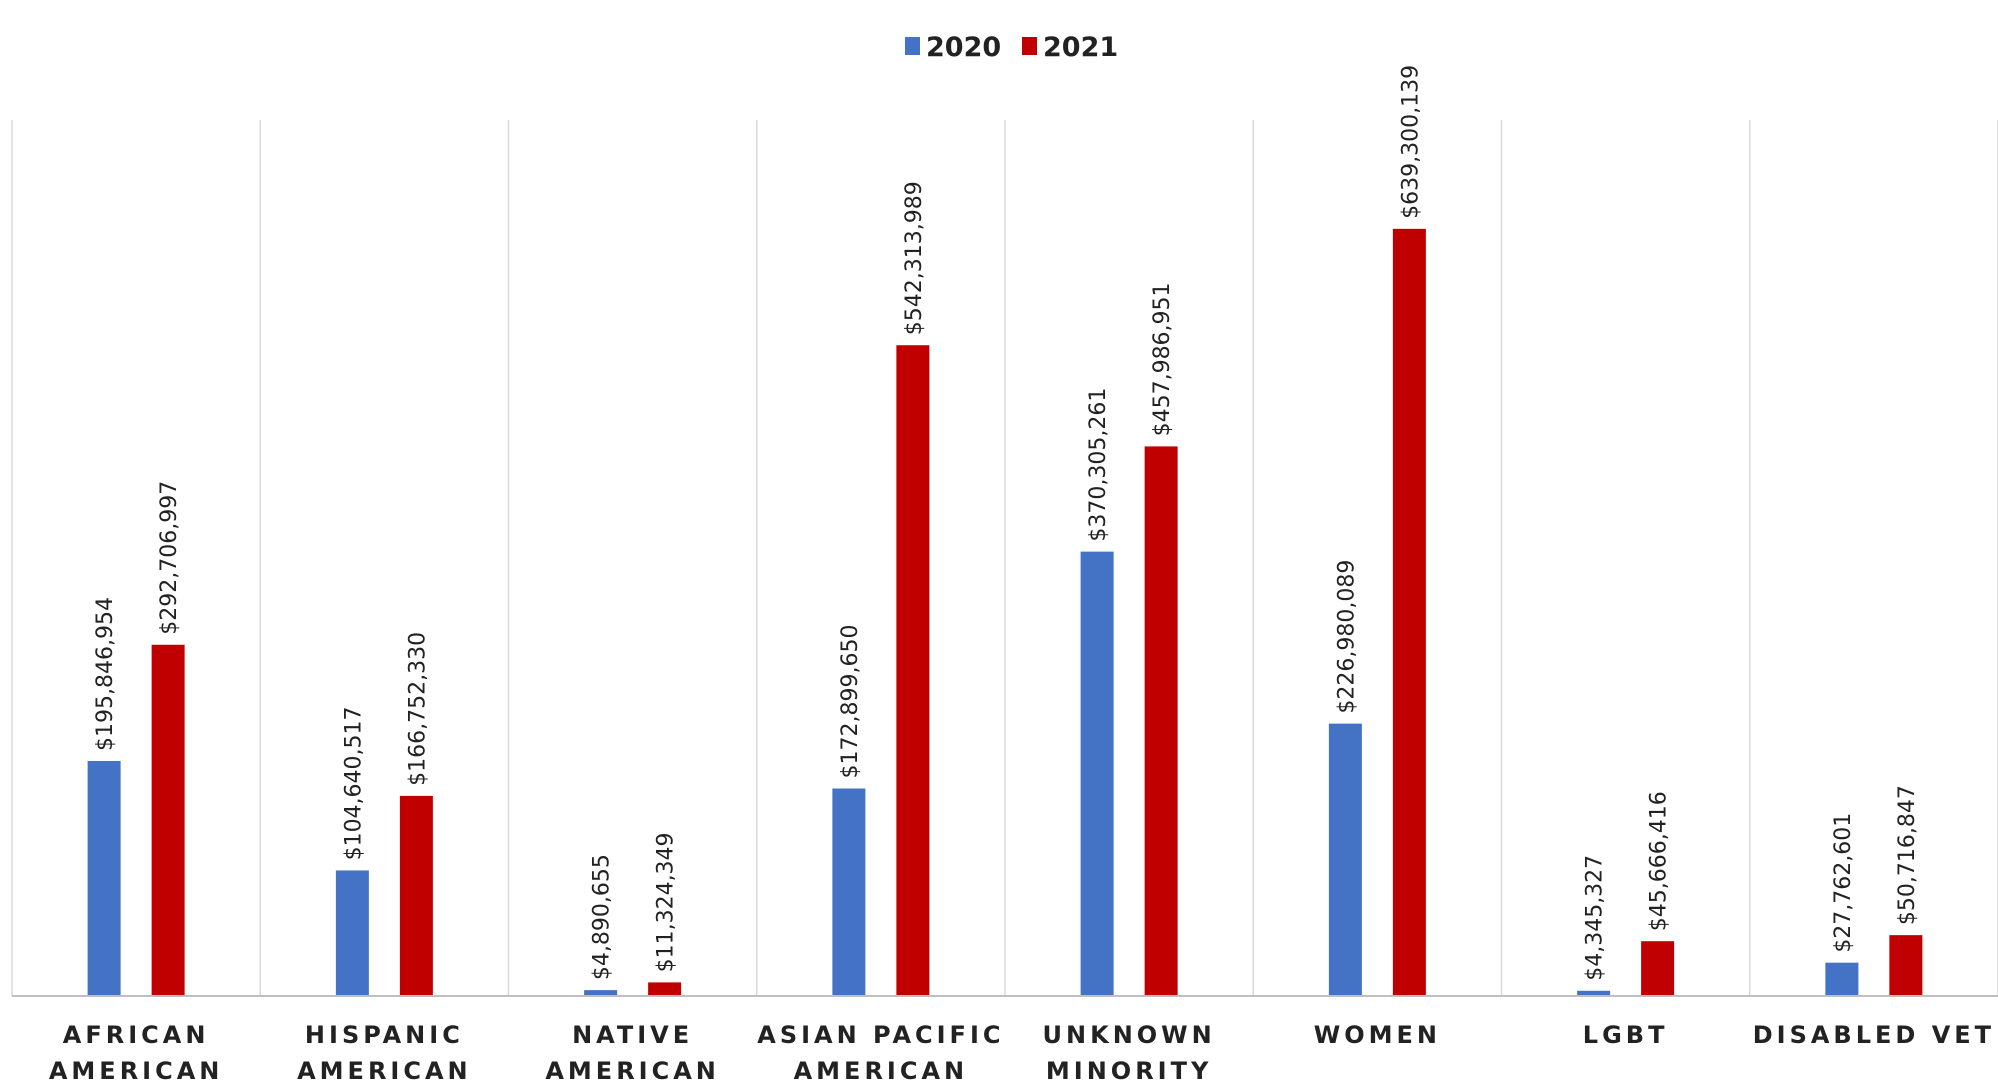  What do you see at coordinates (914, 258) in the screenshot?
I see `data-label-2021-3: $542,313,989` at bounding box center [914, 258].